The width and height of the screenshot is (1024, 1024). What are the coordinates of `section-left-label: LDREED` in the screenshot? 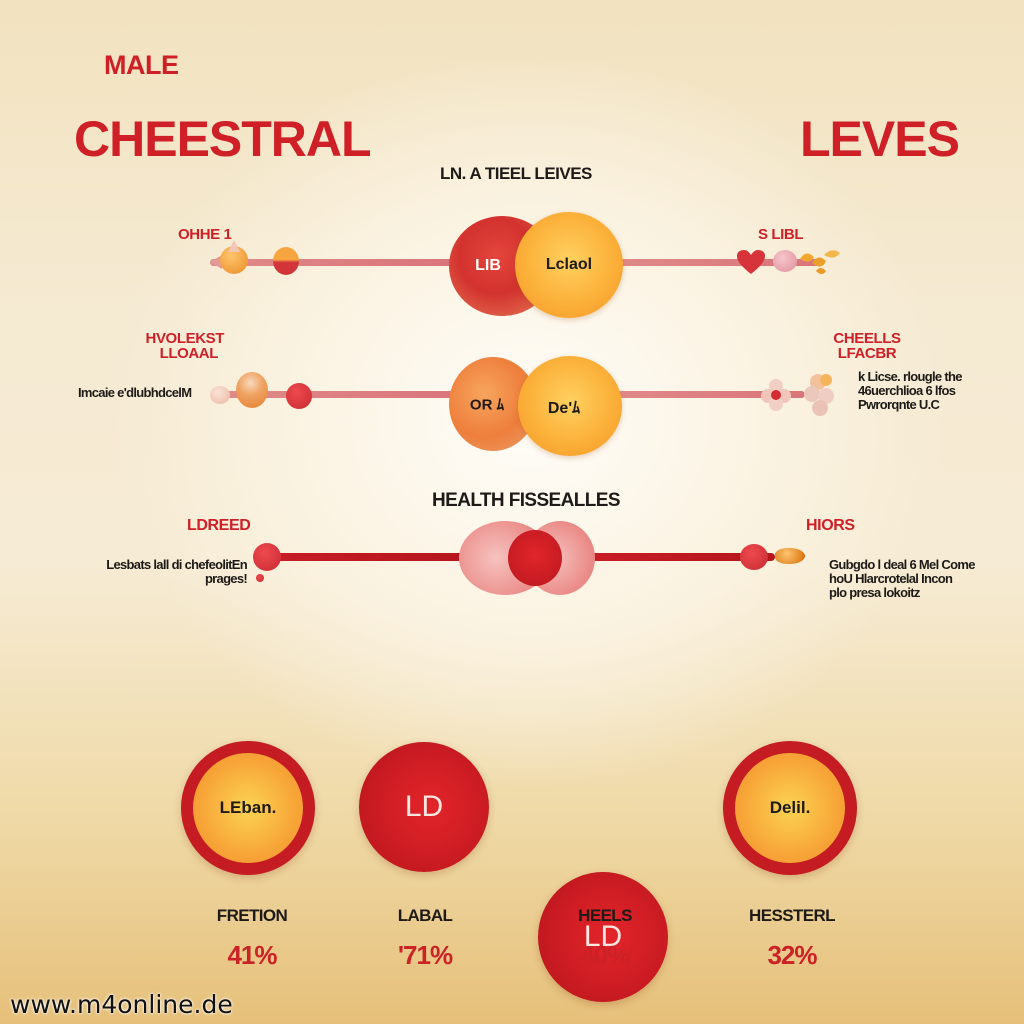 It's located at (219, 525).